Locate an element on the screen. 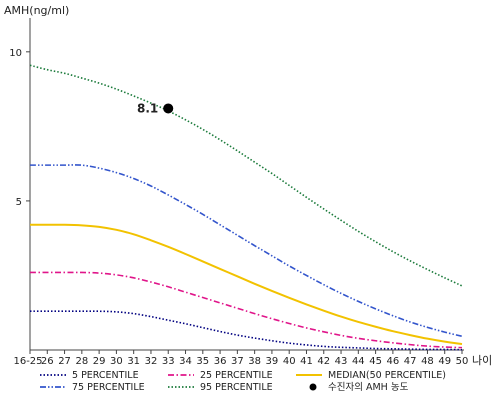 The image size is (500, 400). legend-marker-label: 수진자의 AMH 농도 is located at coordinates (368, 387).